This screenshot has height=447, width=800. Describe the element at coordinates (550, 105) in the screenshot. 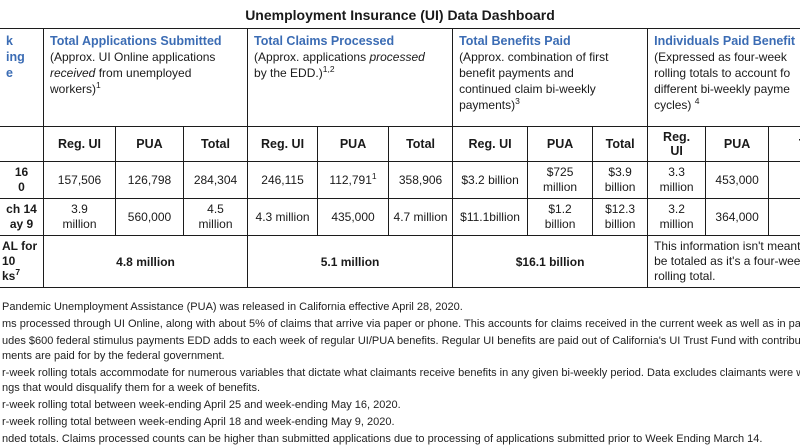

I see `group-desc-line: payments)3` at that location.